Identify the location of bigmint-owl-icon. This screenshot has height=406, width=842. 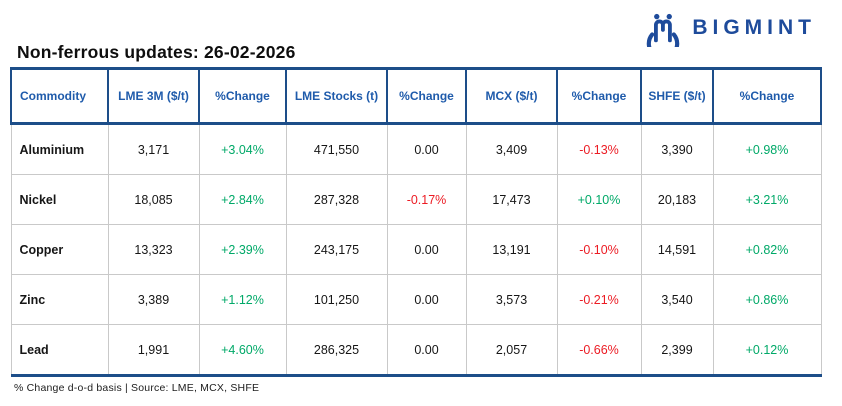
(663, 29).